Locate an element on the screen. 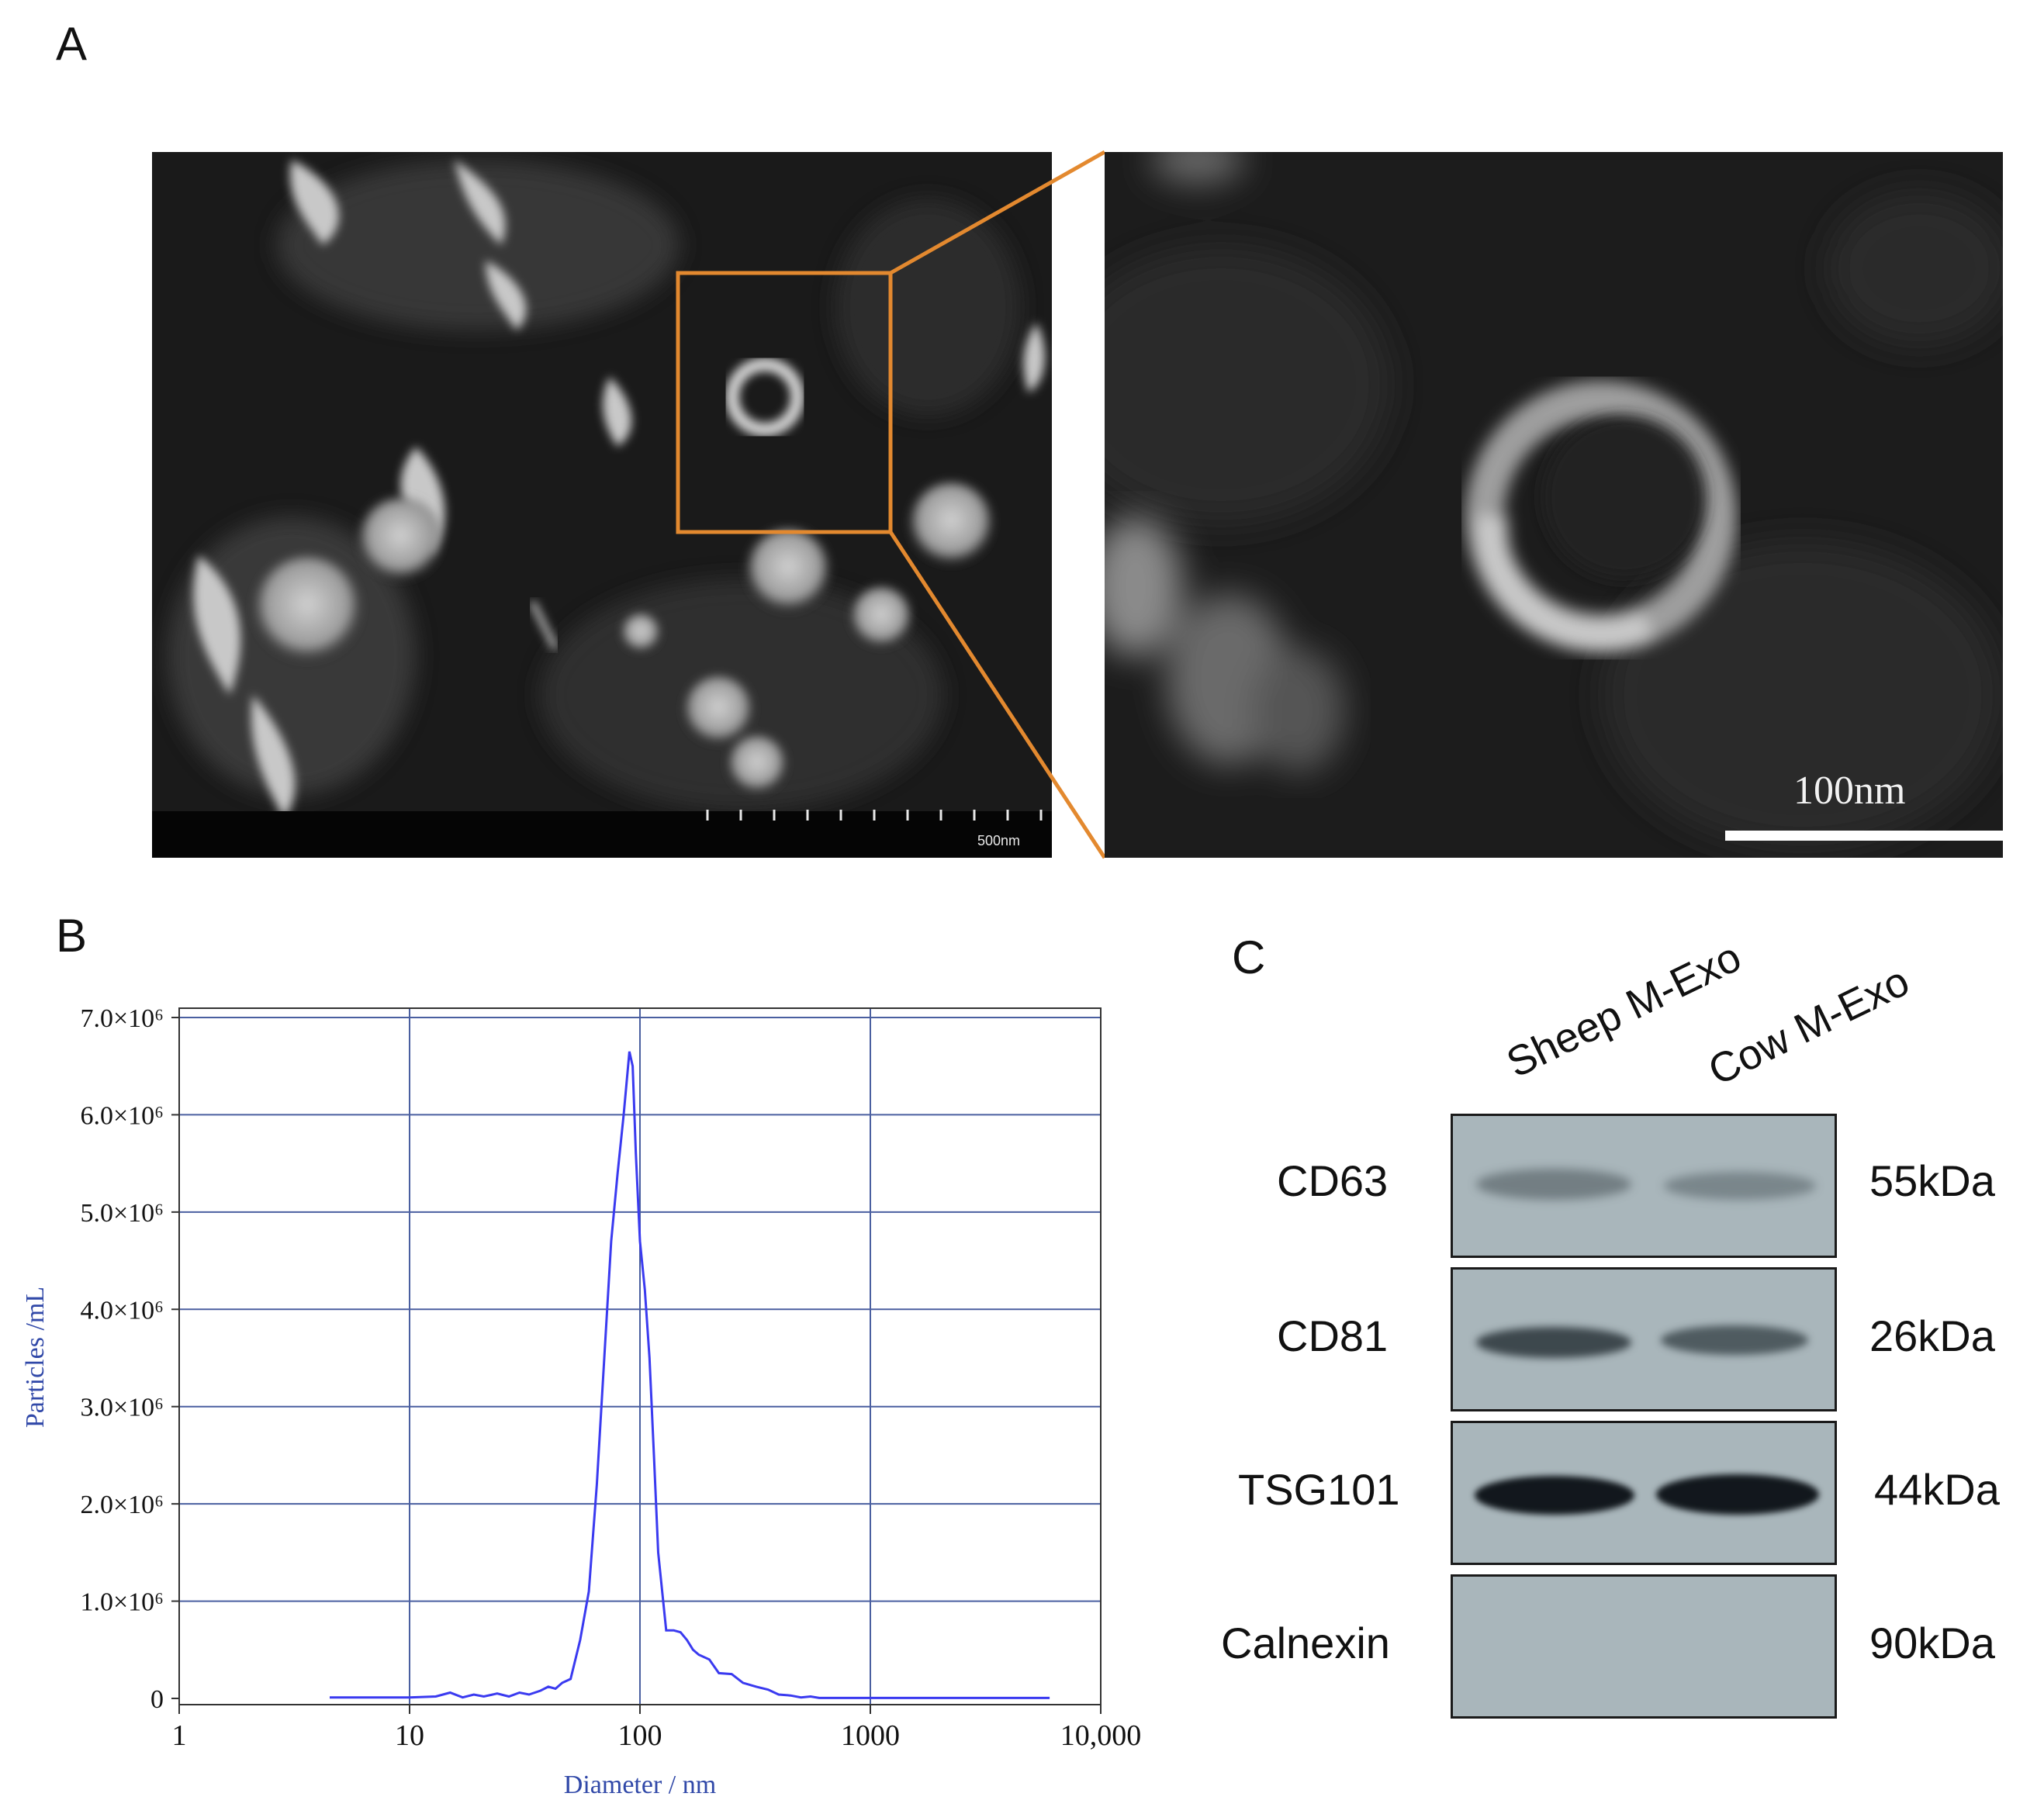 This screenshot has height=1807, width=2044. mw-label-tsg101: 44kDa is located at coordinates (1937, 1489).